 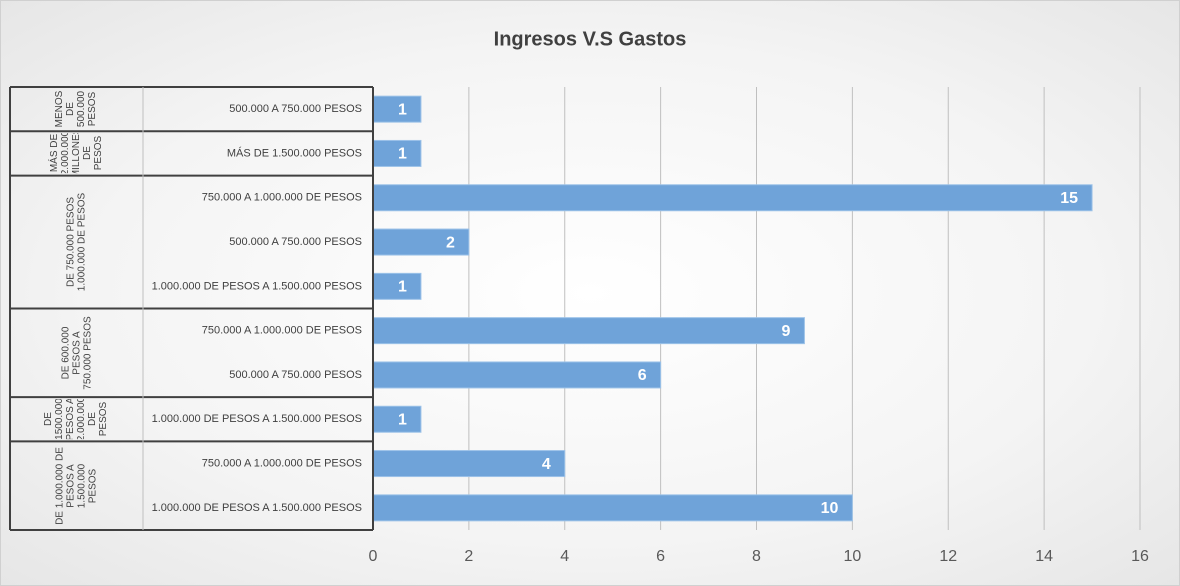 What do you see at coordinates (660, 556) in the screenshot?
I see `x-tick-label: 6` at bounding box center [660, 556].